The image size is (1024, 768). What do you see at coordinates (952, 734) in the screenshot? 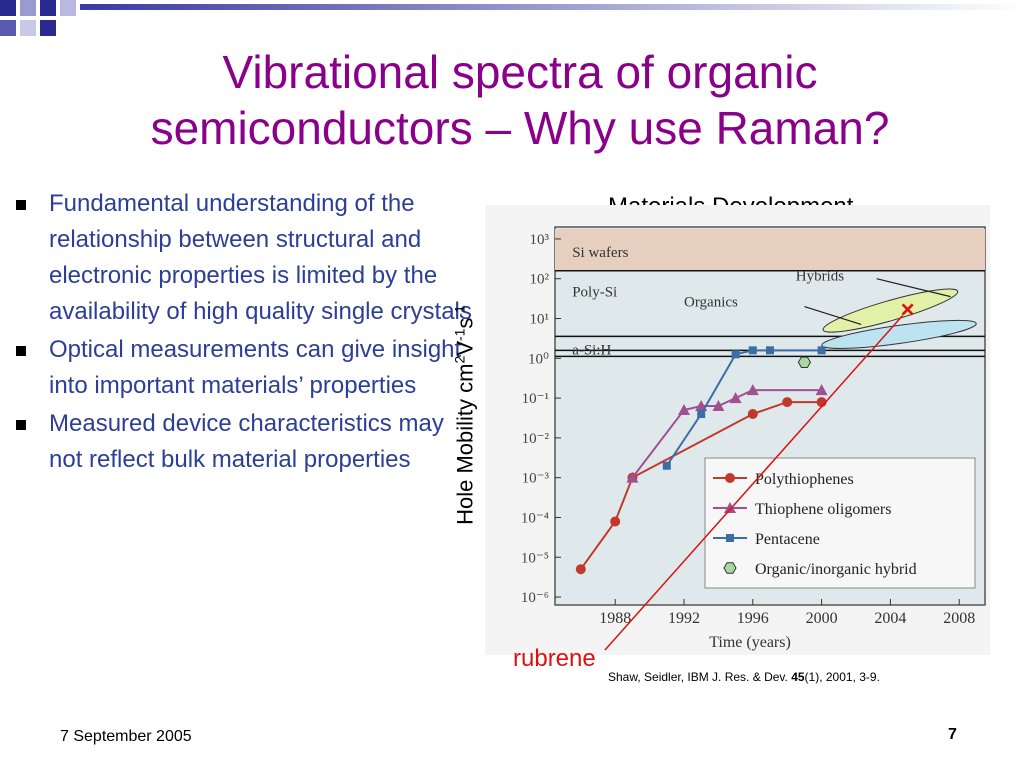
I see `page-number: 7` at bounding box center [952, 734].